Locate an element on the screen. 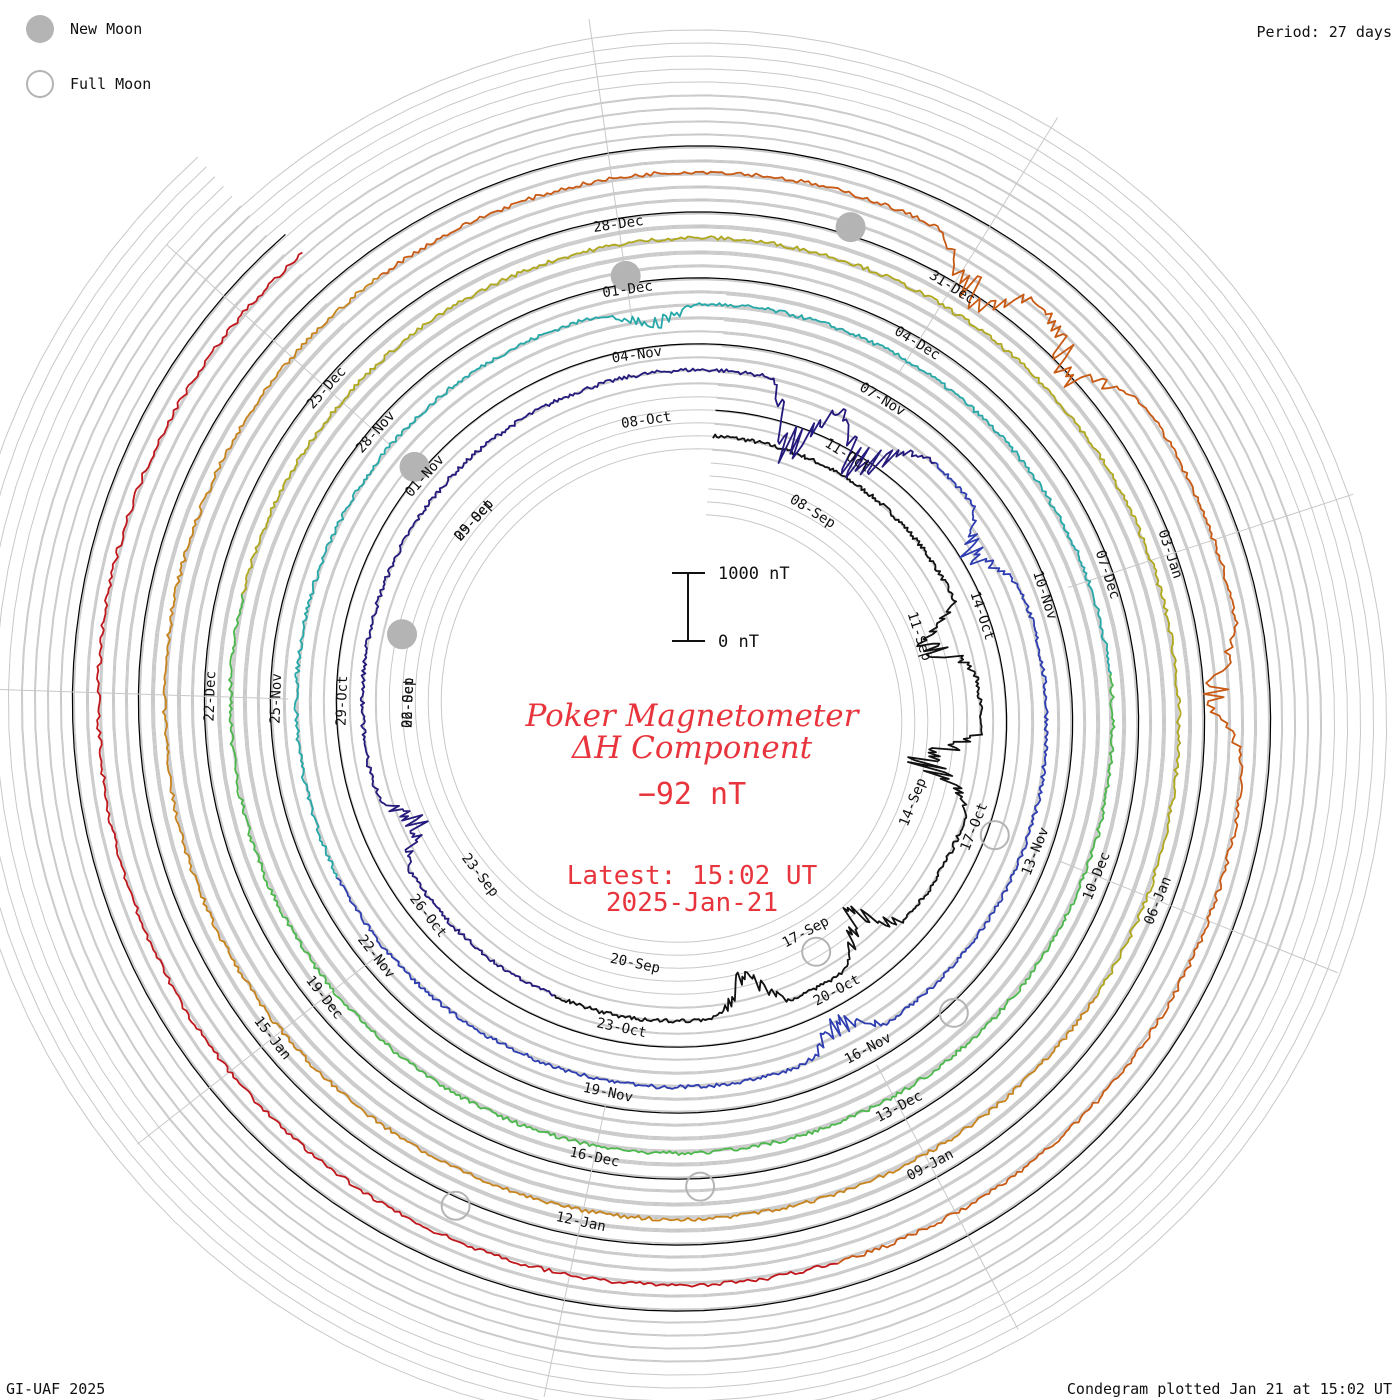 The height and width of the screenshot is (1400, 1400). chart-title: Poker Magnetometer is located at coordinates (693, 716).